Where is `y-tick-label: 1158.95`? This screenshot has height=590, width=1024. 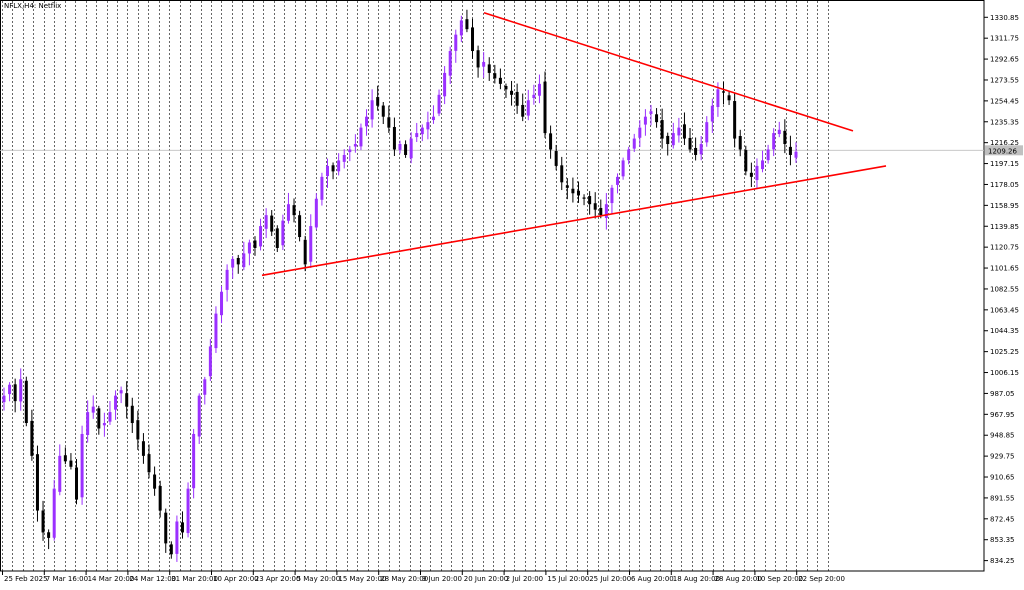
y-tick-label: 1158.95 is located at coordinates (1004, 206).